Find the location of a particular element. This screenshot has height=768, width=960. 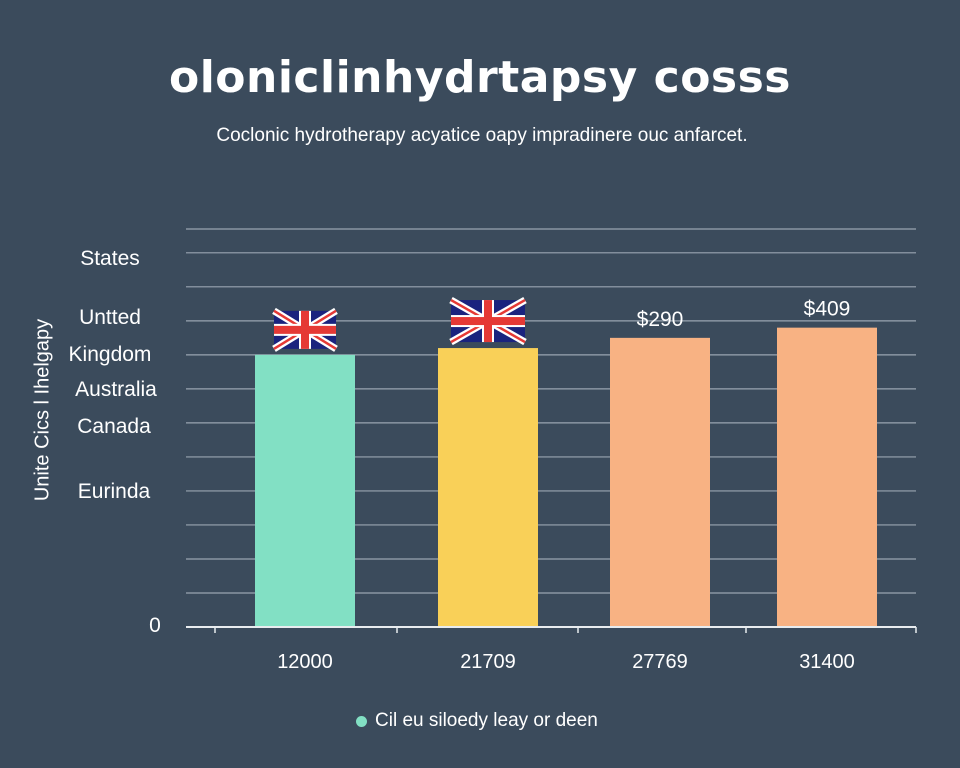

x-tick-label: 27769 is located at coordinates (660, 662).